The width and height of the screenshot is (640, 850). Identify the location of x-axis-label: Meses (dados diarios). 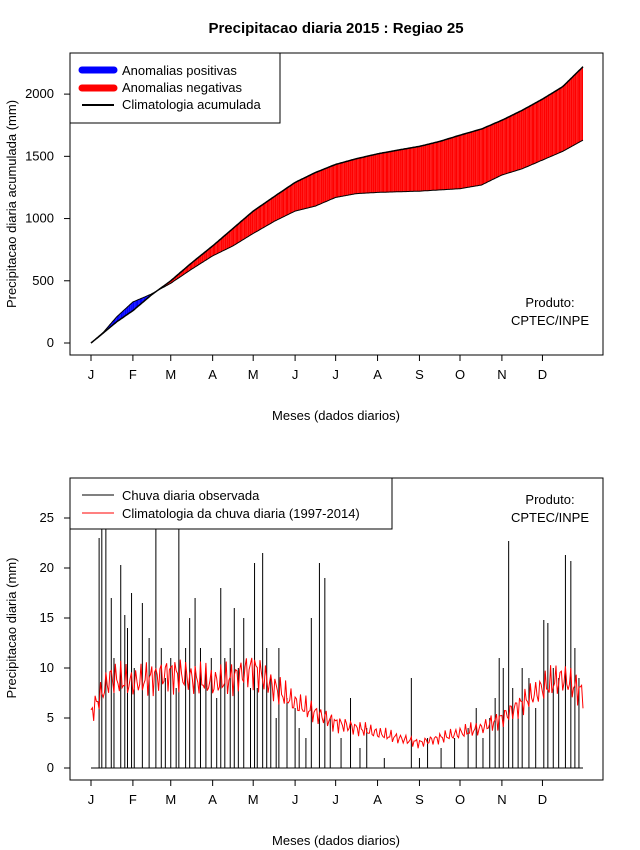
(336, 840).